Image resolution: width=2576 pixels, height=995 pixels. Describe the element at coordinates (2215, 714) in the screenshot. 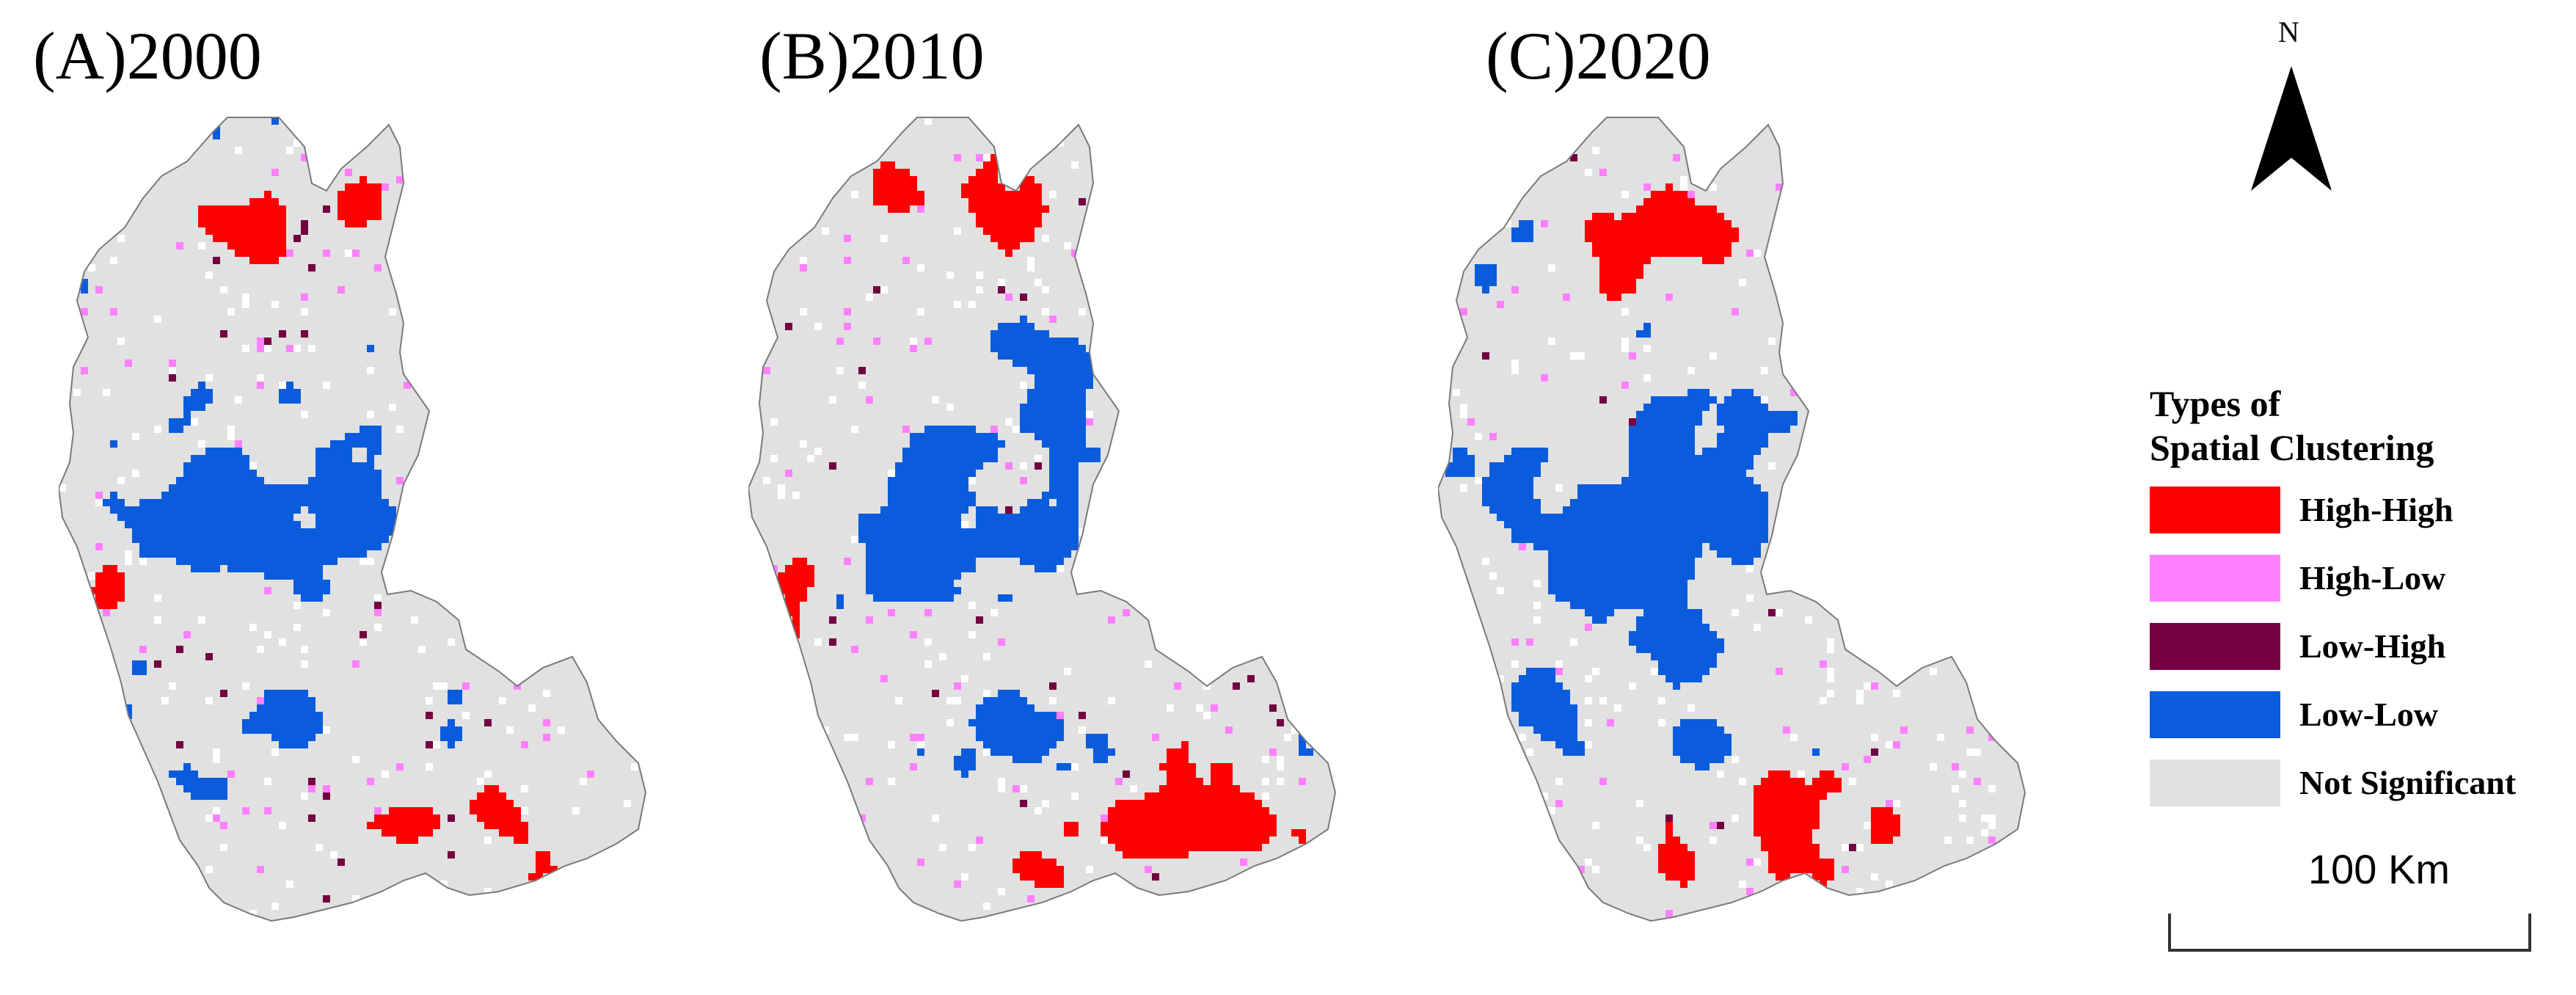

I see `legend-swatch-low-low` at that location.